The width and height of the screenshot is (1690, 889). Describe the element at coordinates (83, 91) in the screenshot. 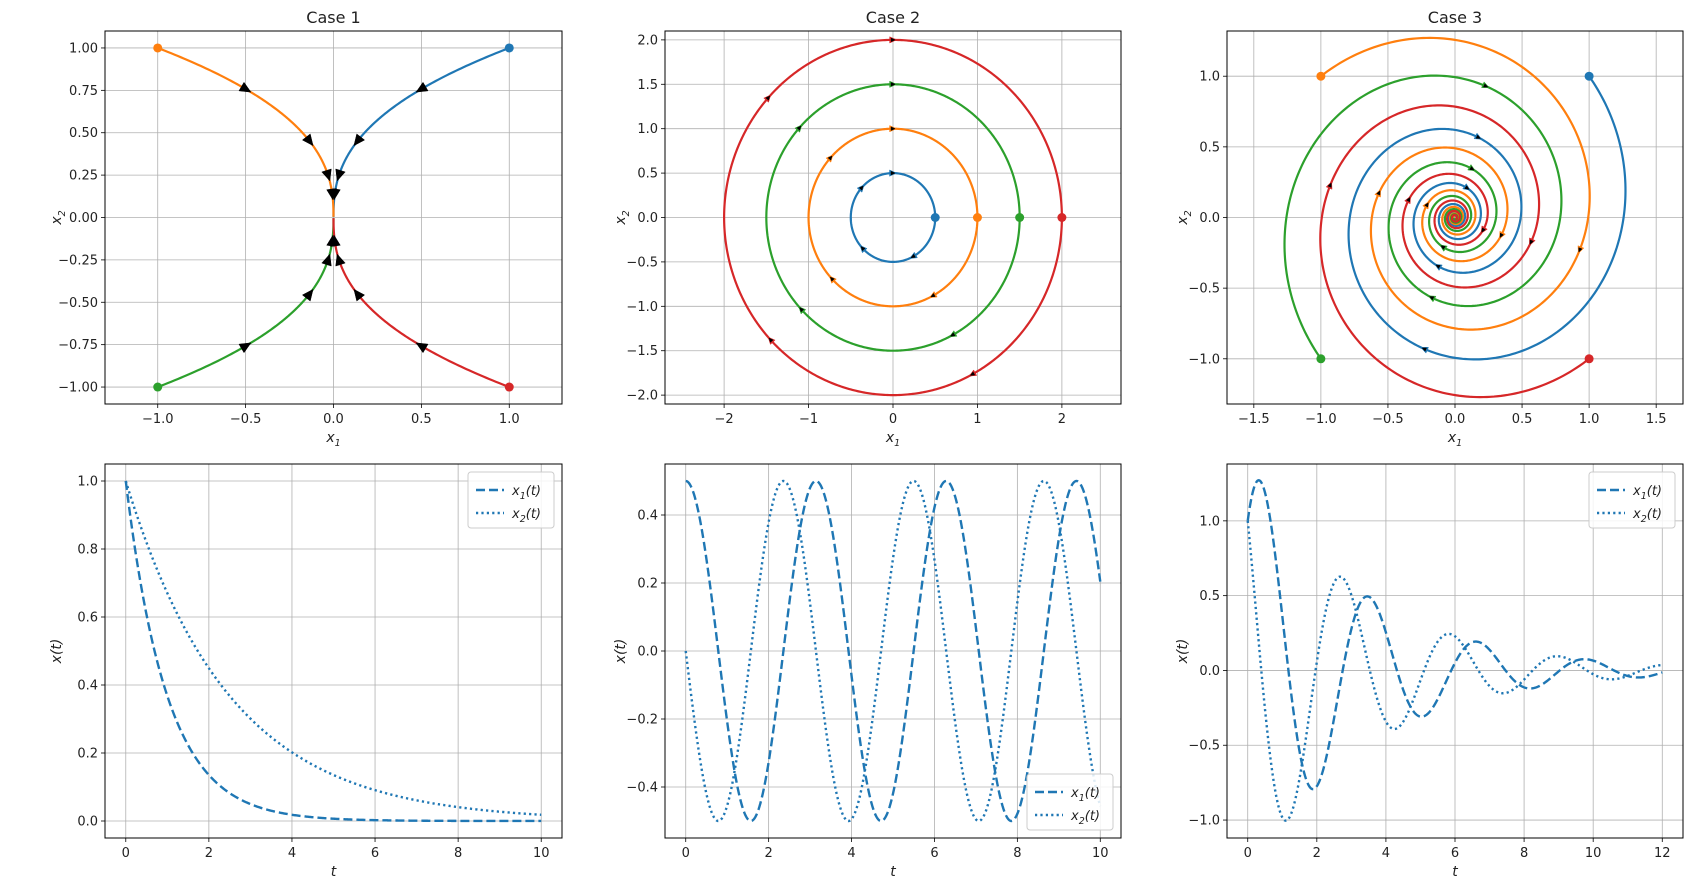

I see `y-tick-label: 0.75` at that location.